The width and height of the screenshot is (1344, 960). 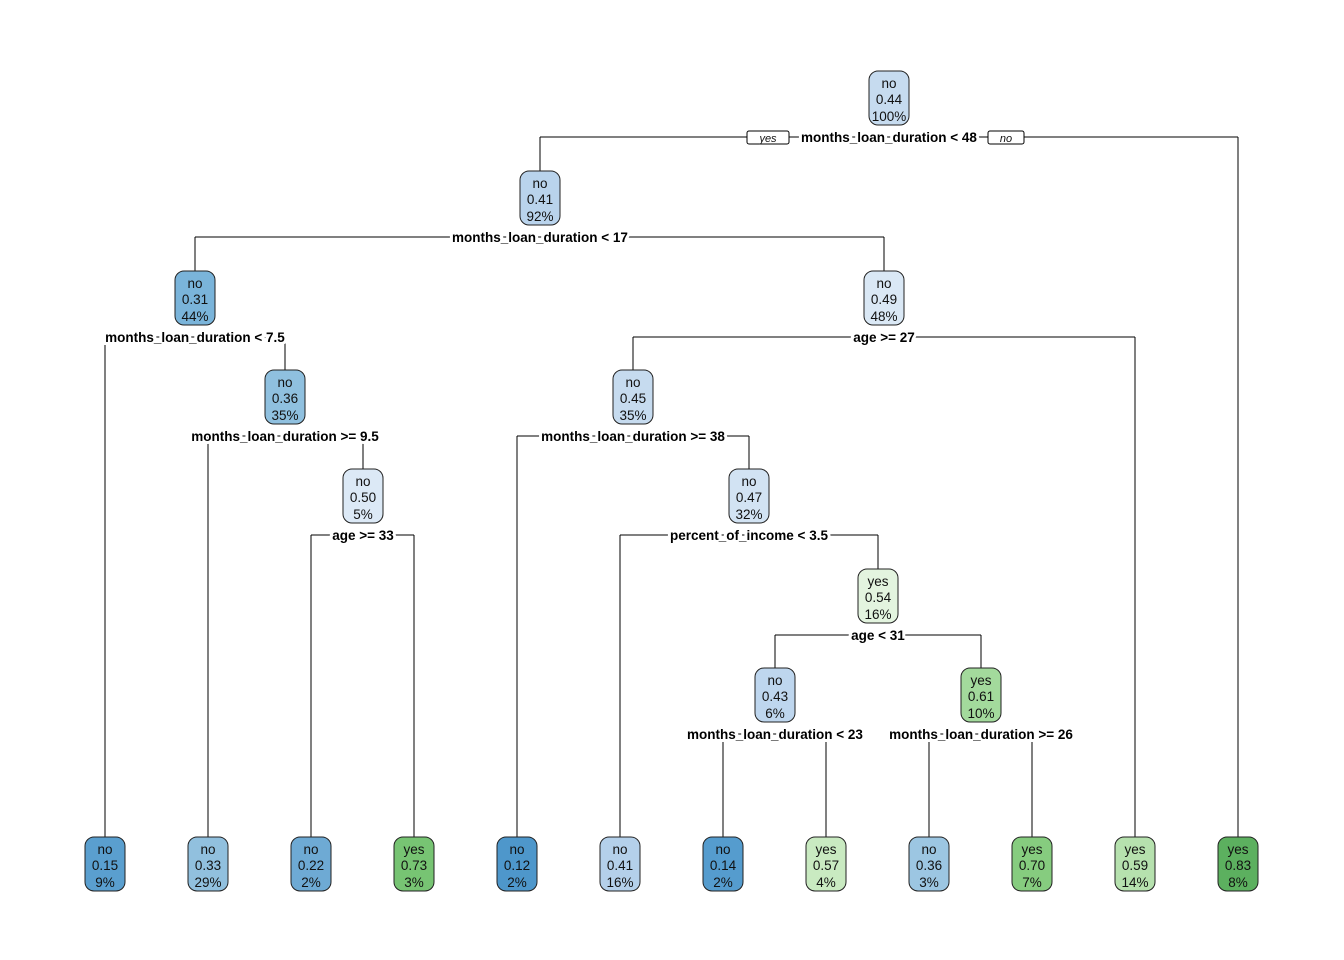 I want to click on tree-node: no0.36 35%, so click(x=285, y=397).